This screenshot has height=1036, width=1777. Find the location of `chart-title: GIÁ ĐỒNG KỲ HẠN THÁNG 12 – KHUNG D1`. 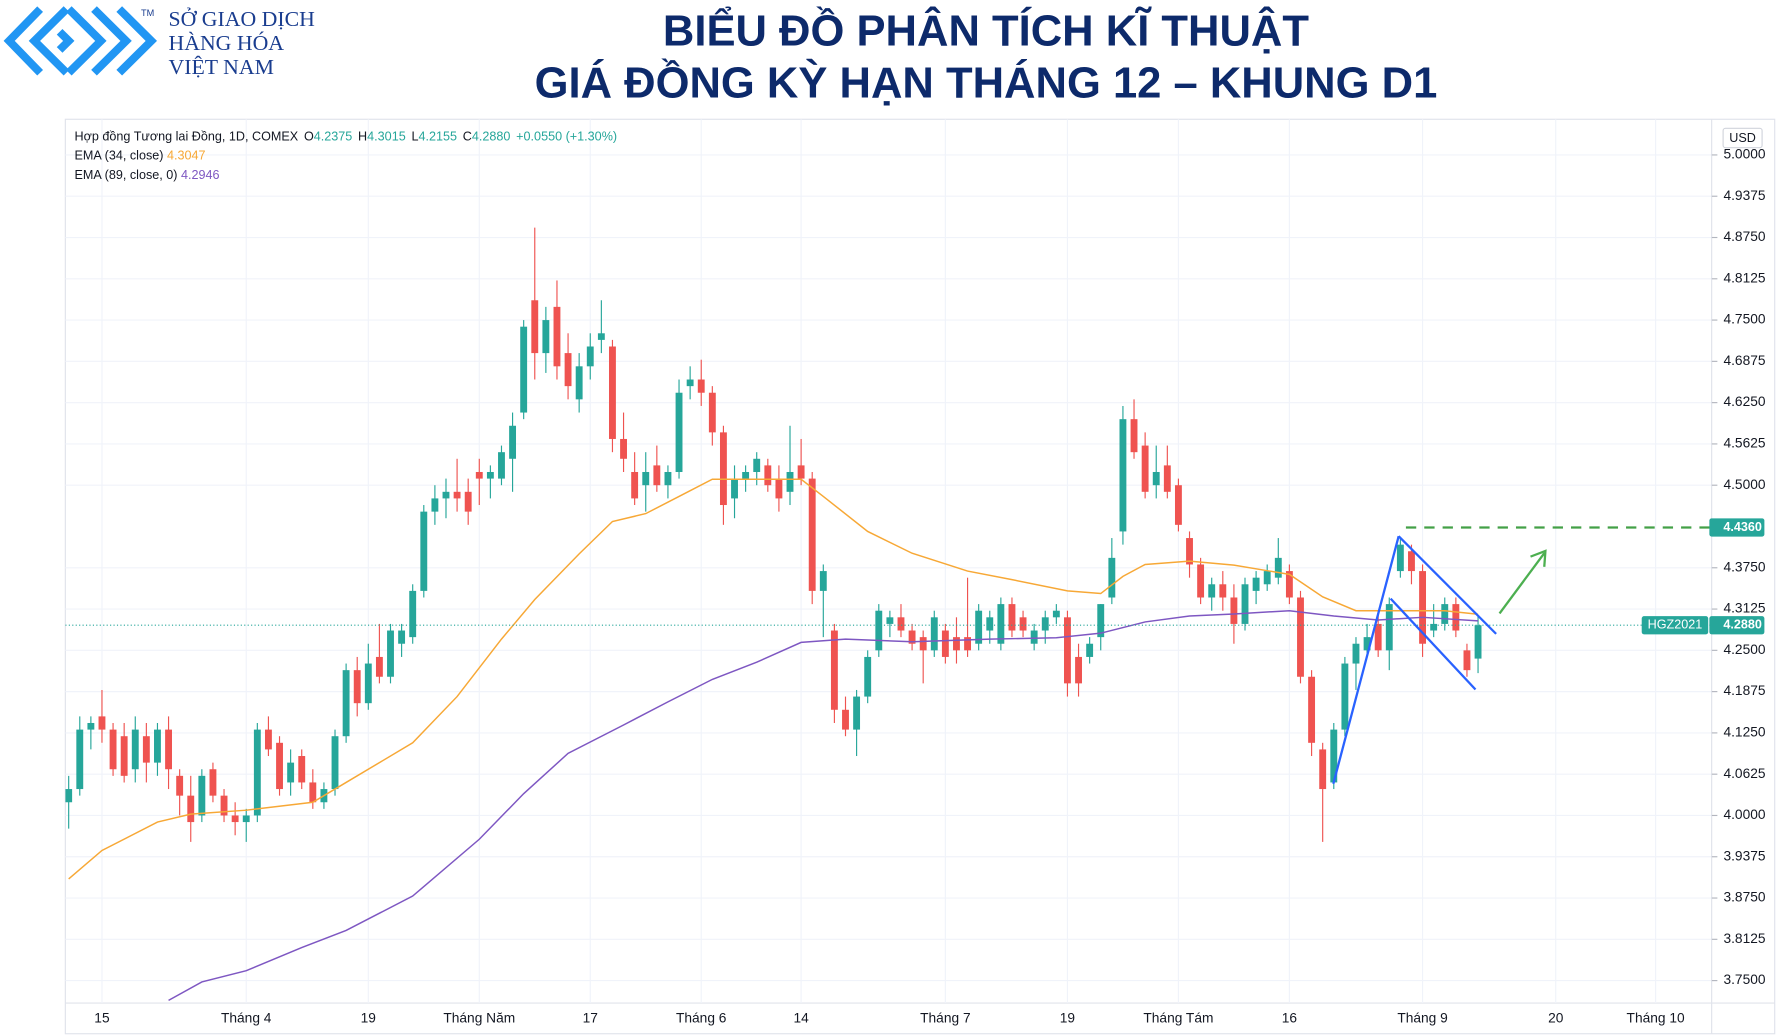

chart-title: GIÁ ĐỒNG KỲ HẠN THÁNG 12 – KHUNG D1 is located at coordinates (986, 83).